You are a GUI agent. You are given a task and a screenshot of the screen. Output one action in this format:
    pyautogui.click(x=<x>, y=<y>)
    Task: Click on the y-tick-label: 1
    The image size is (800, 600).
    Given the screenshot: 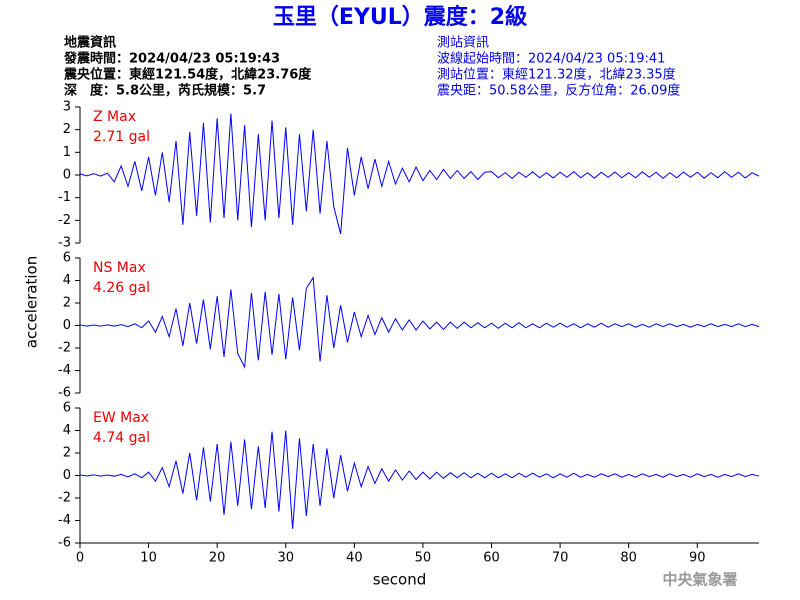 What is the action you would take?
    pyautogui.click(x=67, y=152)
    